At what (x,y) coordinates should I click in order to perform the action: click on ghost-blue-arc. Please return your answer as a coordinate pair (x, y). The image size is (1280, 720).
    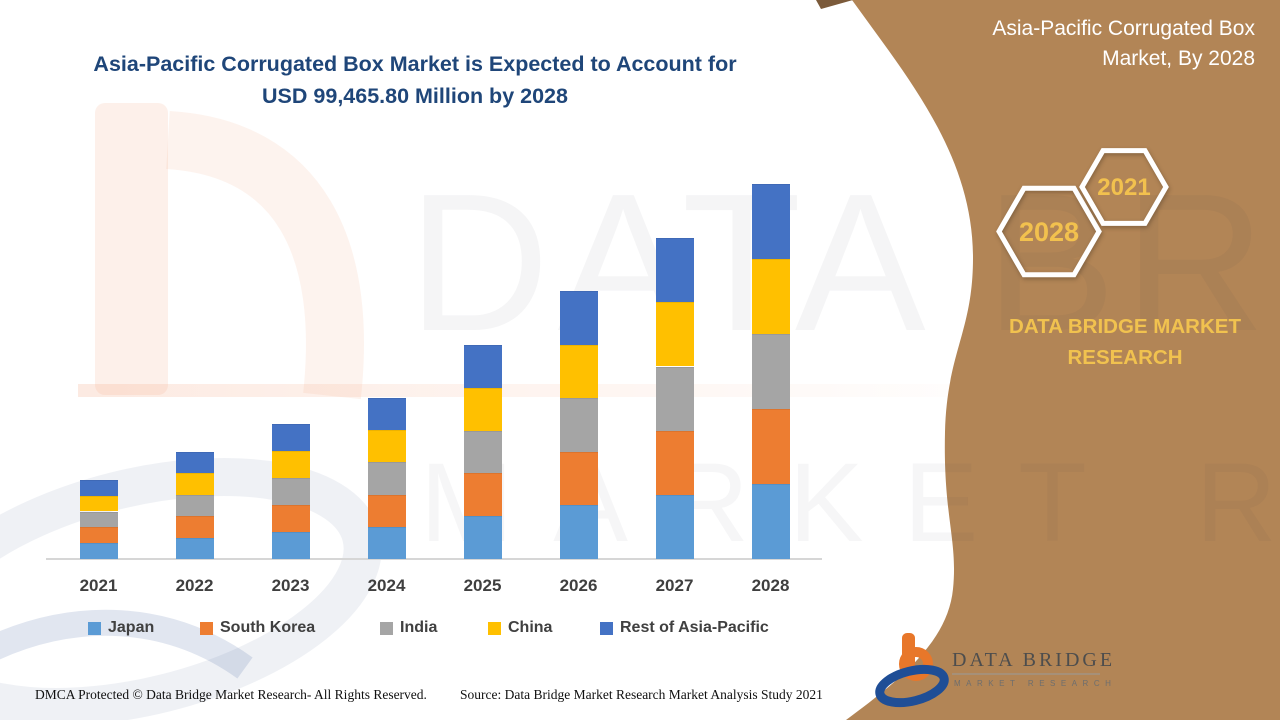
    Looking at the image, I should click on (126, 644).